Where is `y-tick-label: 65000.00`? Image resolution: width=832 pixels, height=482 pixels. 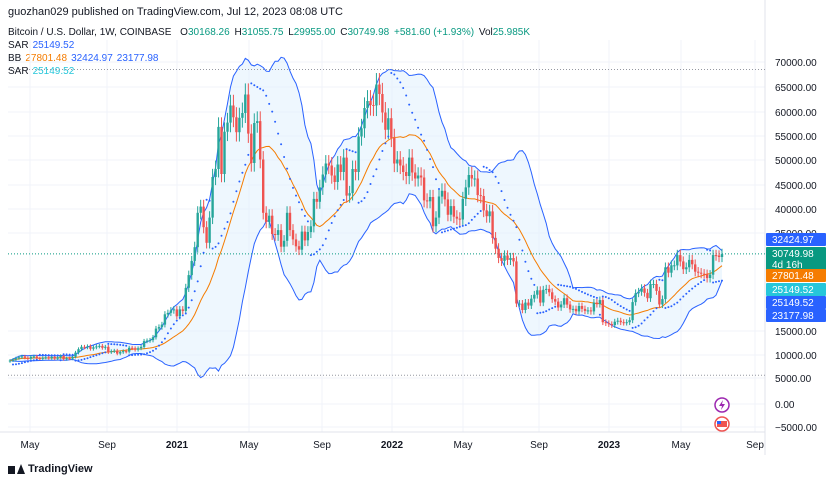 y-tick-label: 65000.00 is located at coordinates (796, 88).